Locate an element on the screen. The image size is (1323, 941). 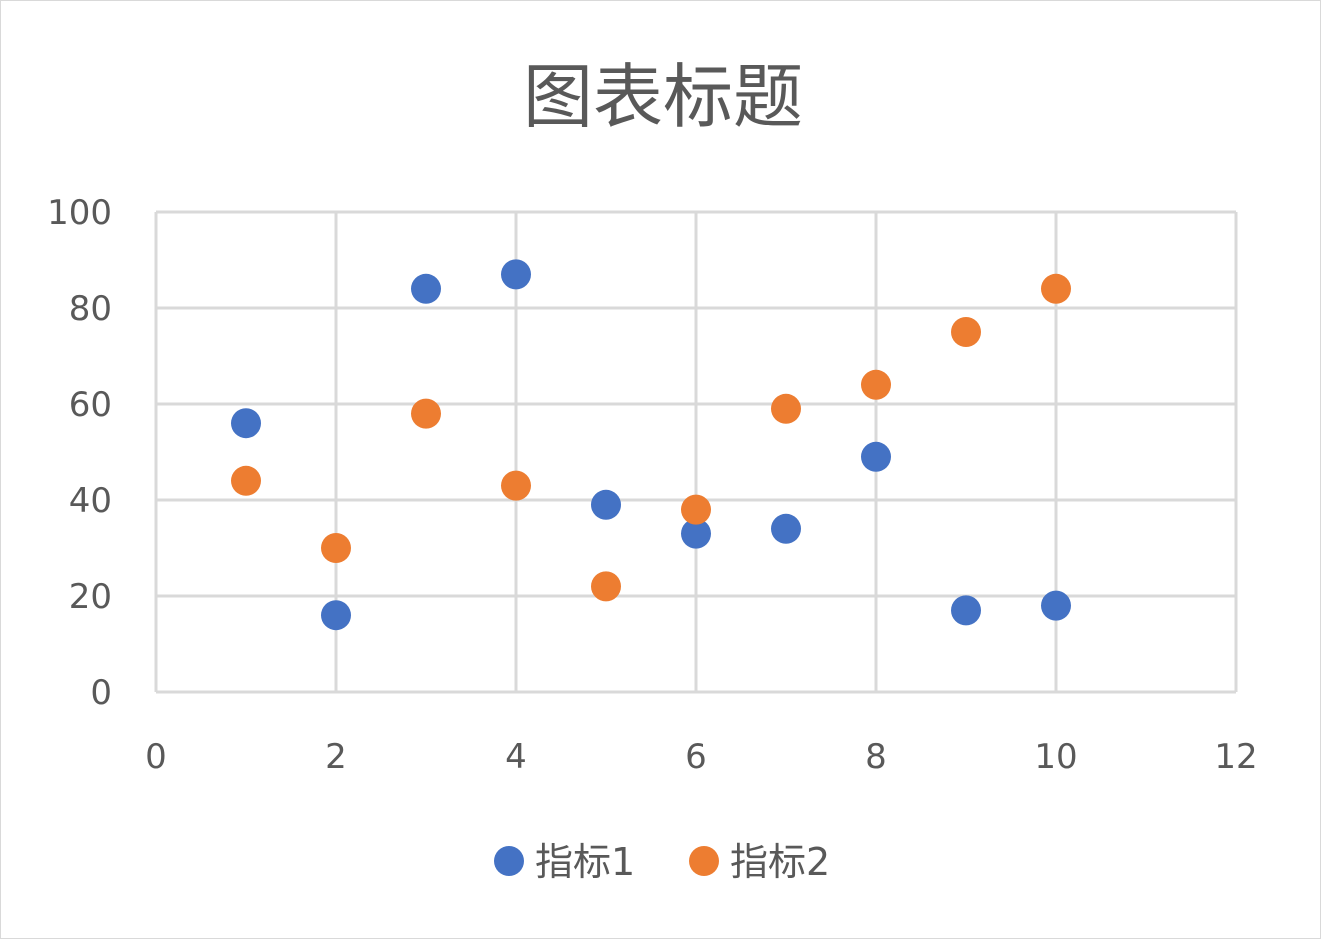
y-tick-label: 100 is located at coordinates (79, 213).